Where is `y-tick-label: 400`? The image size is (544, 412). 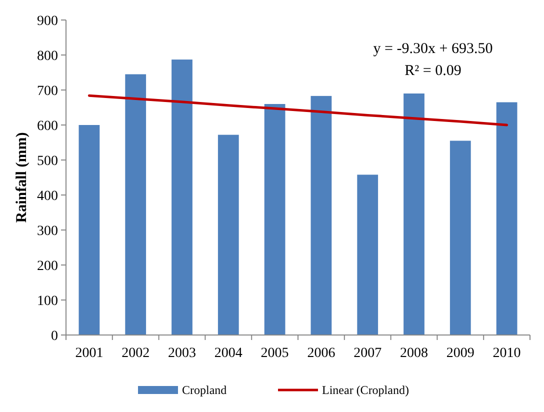
y-tick-label: 400 is located at coordinates (47, 196).